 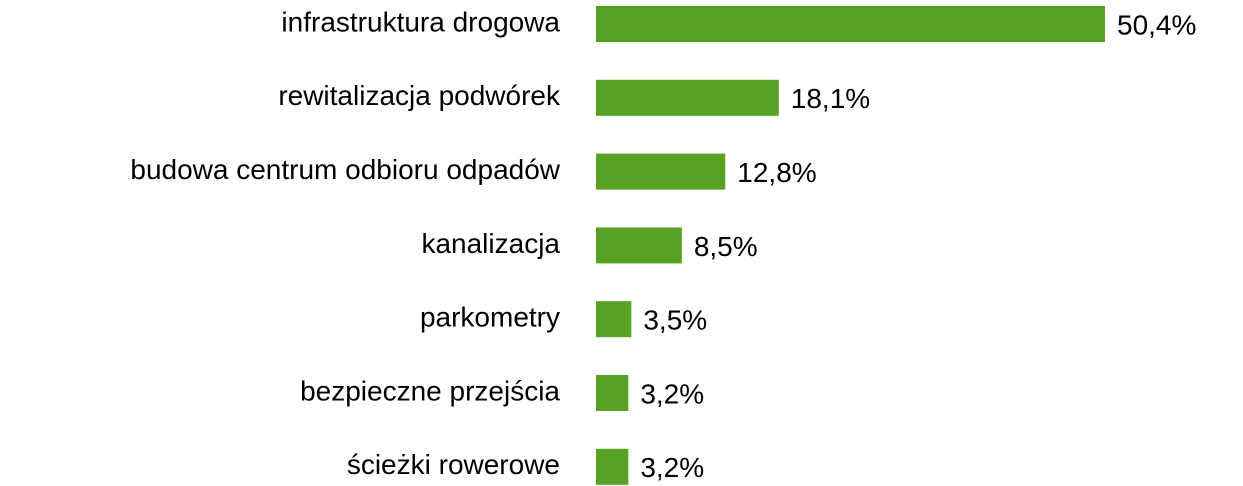 I want to click on category-label: ścieżki rowerowe, so click(x=453, y=464).